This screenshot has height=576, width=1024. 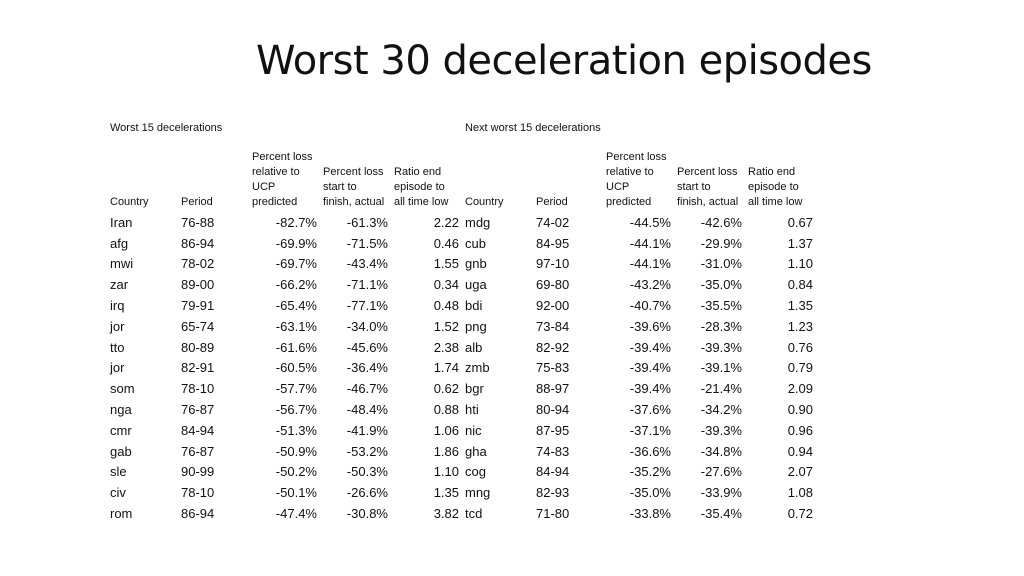 I want to click on left-pct-loss-ucp-cell: -82.7%, so click(x=296, y=222).